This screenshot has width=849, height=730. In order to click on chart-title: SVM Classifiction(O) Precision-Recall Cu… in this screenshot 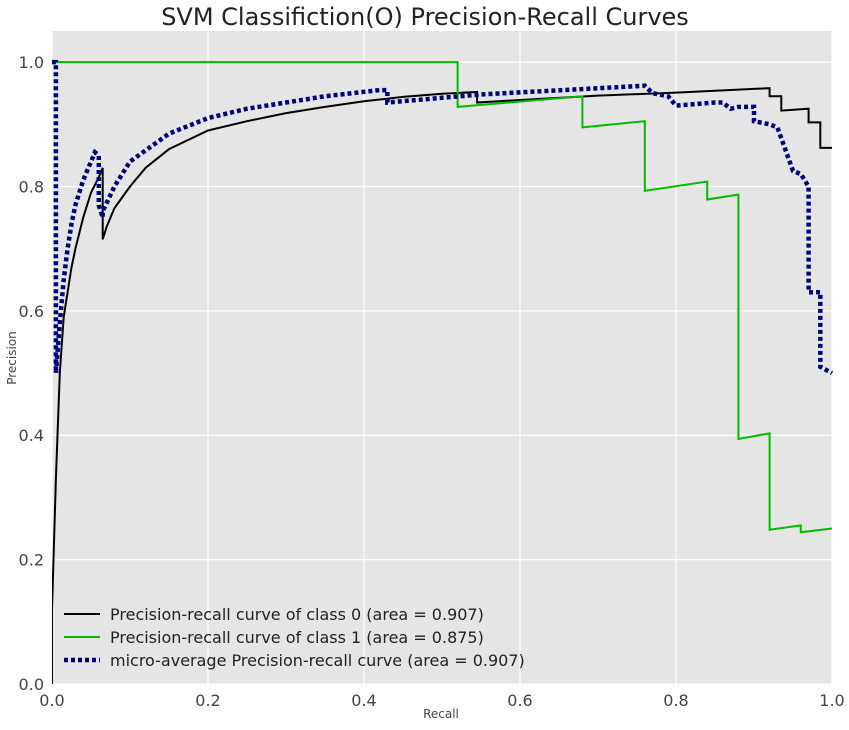, I will do `click(425, 17)`.